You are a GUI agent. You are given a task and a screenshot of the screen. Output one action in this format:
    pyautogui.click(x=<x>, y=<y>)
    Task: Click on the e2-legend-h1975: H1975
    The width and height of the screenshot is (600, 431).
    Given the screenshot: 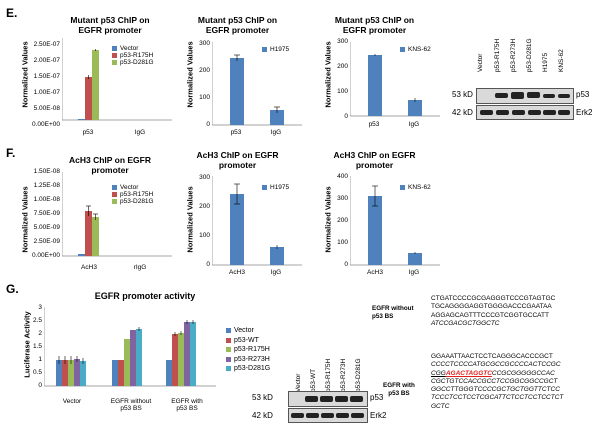 What is the action you would take?
    pyautogui.click(x=275, y=49)
    